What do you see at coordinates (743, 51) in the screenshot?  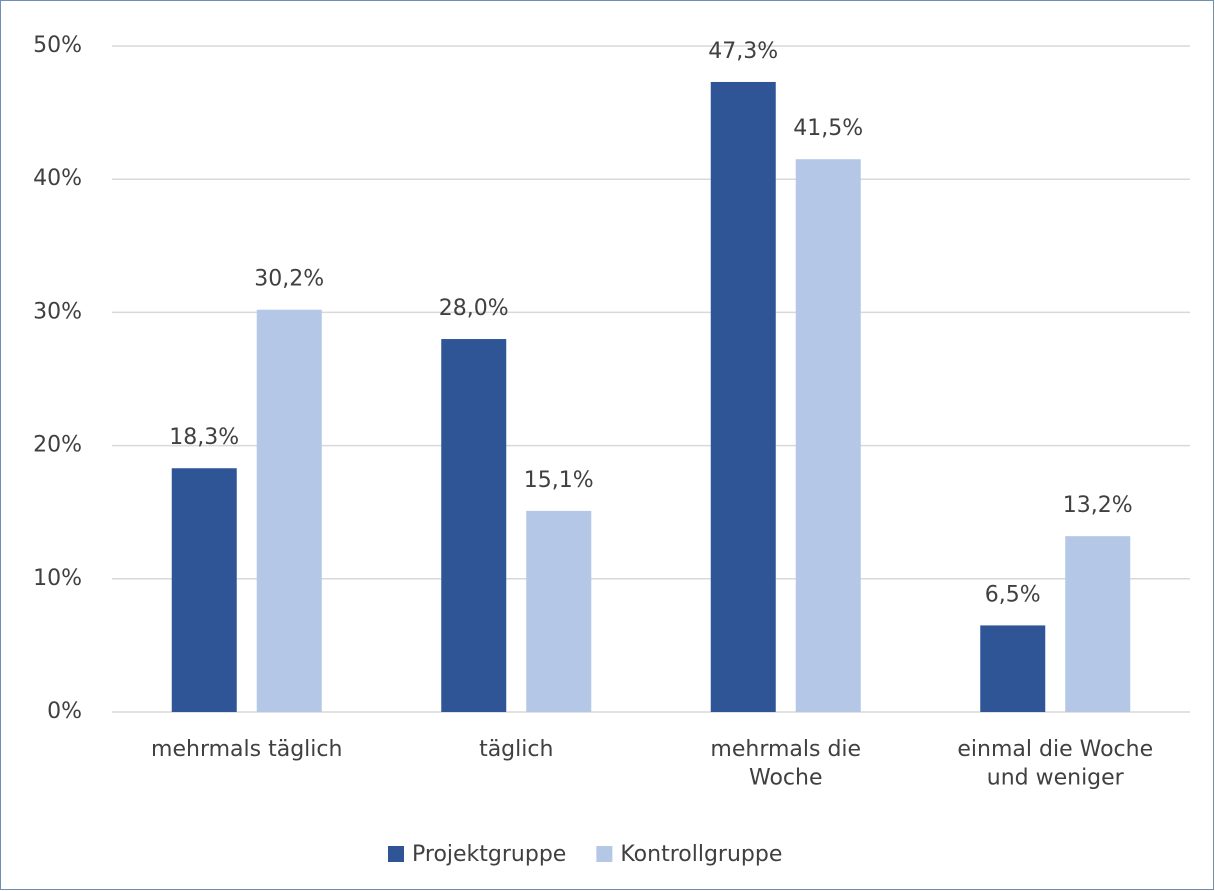 I see `data-label: 47,3%` at bounding box center [743, 51].